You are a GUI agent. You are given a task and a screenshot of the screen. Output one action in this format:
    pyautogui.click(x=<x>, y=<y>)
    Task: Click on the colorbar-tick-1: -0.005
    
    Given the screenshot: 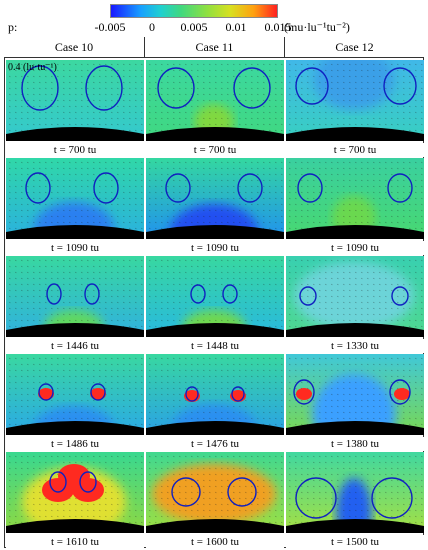 What is the action you would take?
    pyautogui.click(x=110, y=27)
    